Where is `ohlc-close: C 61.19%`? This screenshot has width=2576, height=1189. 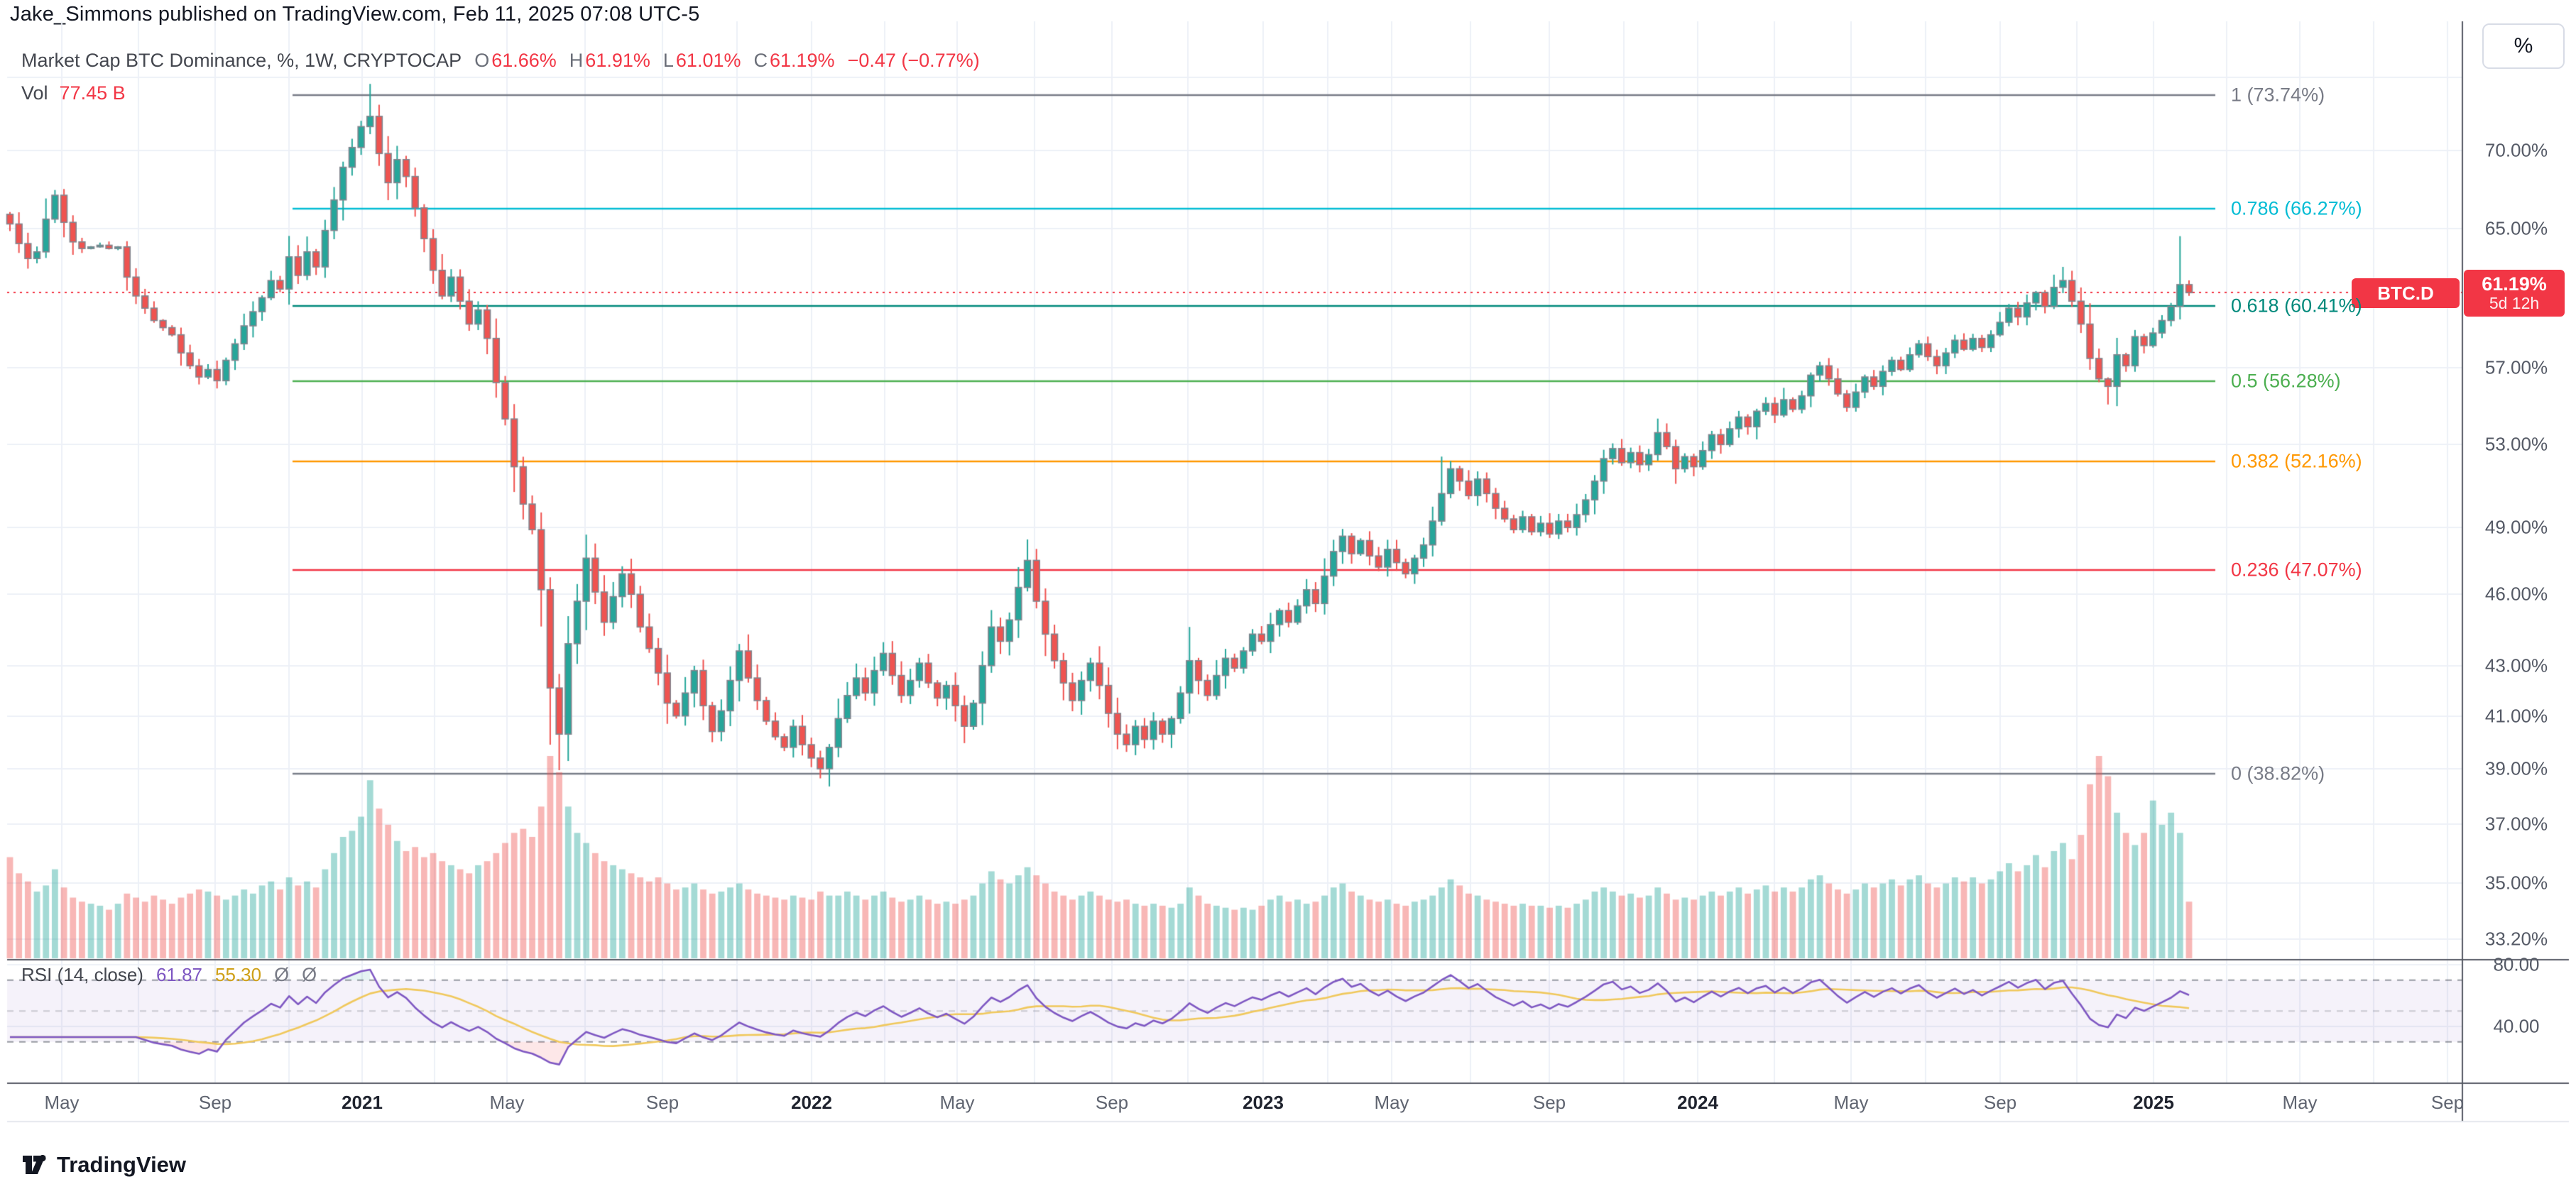
ohlc-close: C 61.19% is located at coordinates (794, 60).